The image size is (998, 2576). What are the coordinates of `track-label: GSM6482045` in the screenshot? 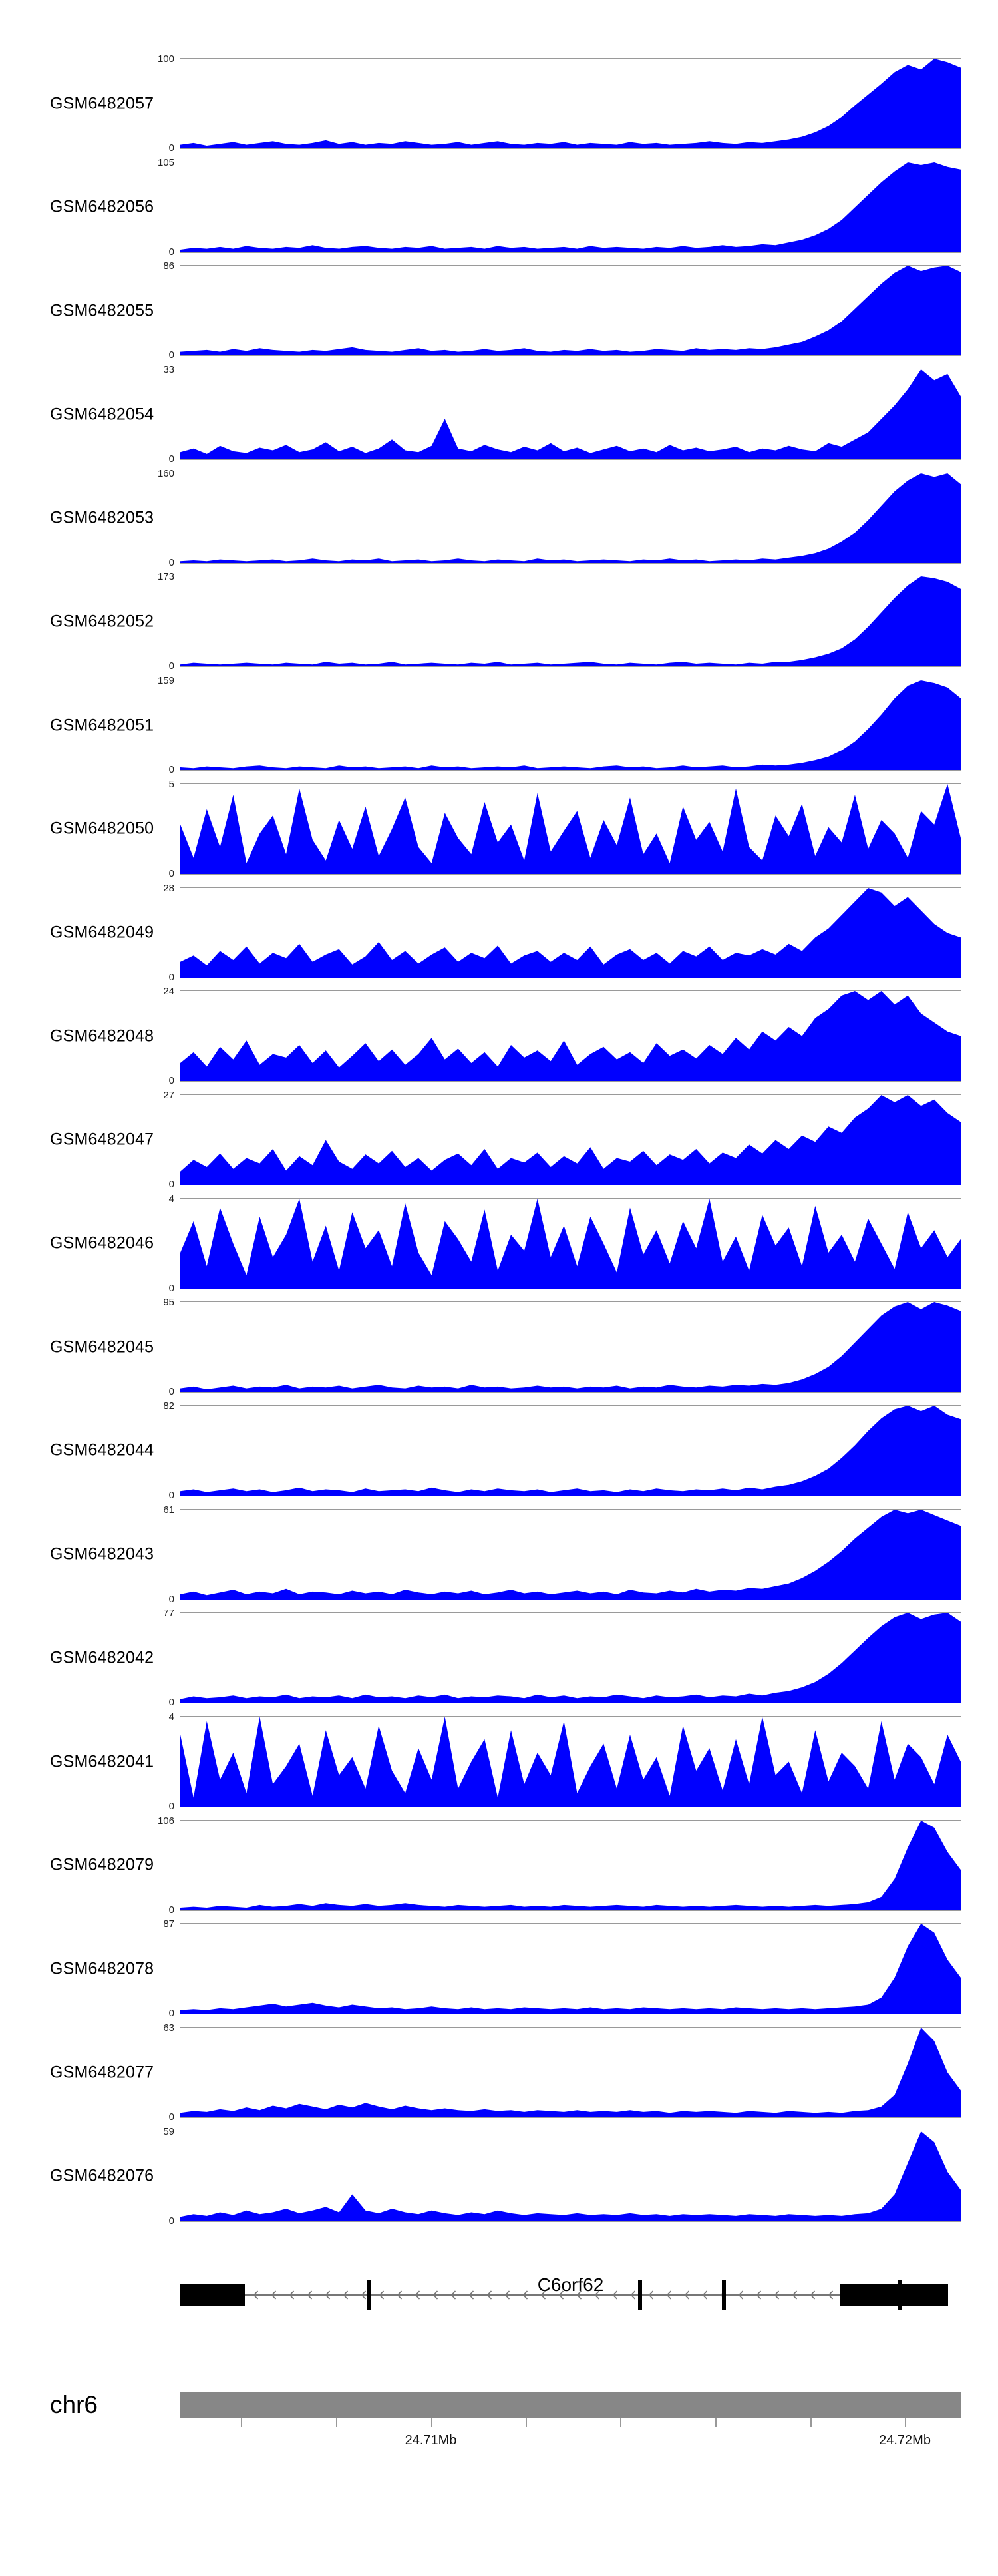 It's located at (102, 1347).